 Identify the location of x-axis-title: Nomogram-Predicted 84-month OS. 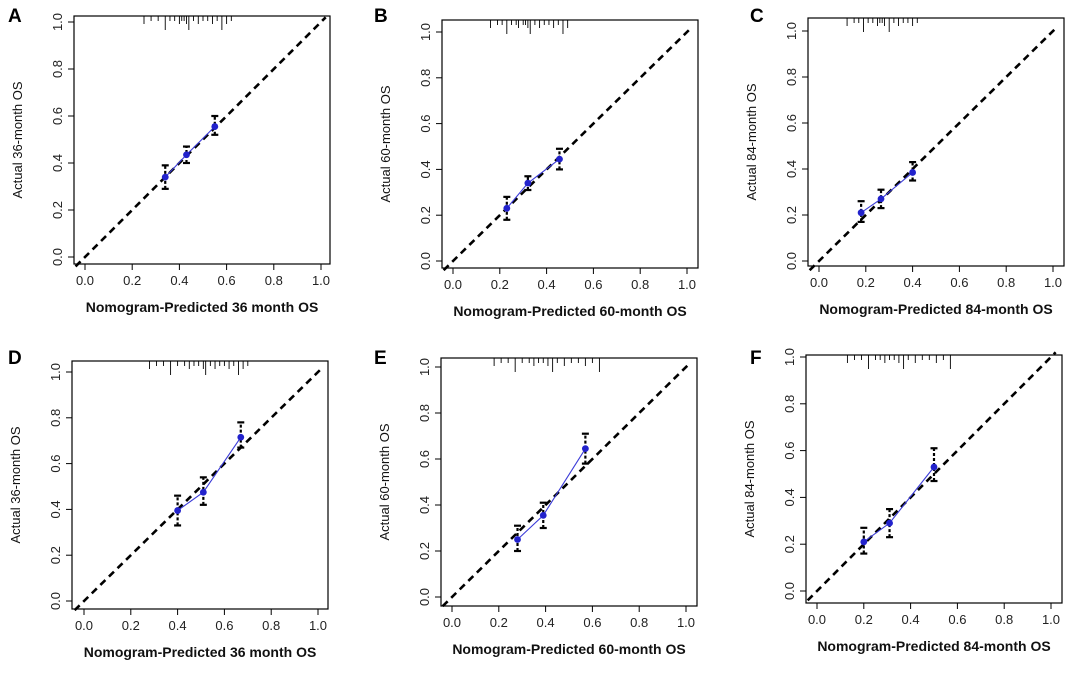
(935, 309).